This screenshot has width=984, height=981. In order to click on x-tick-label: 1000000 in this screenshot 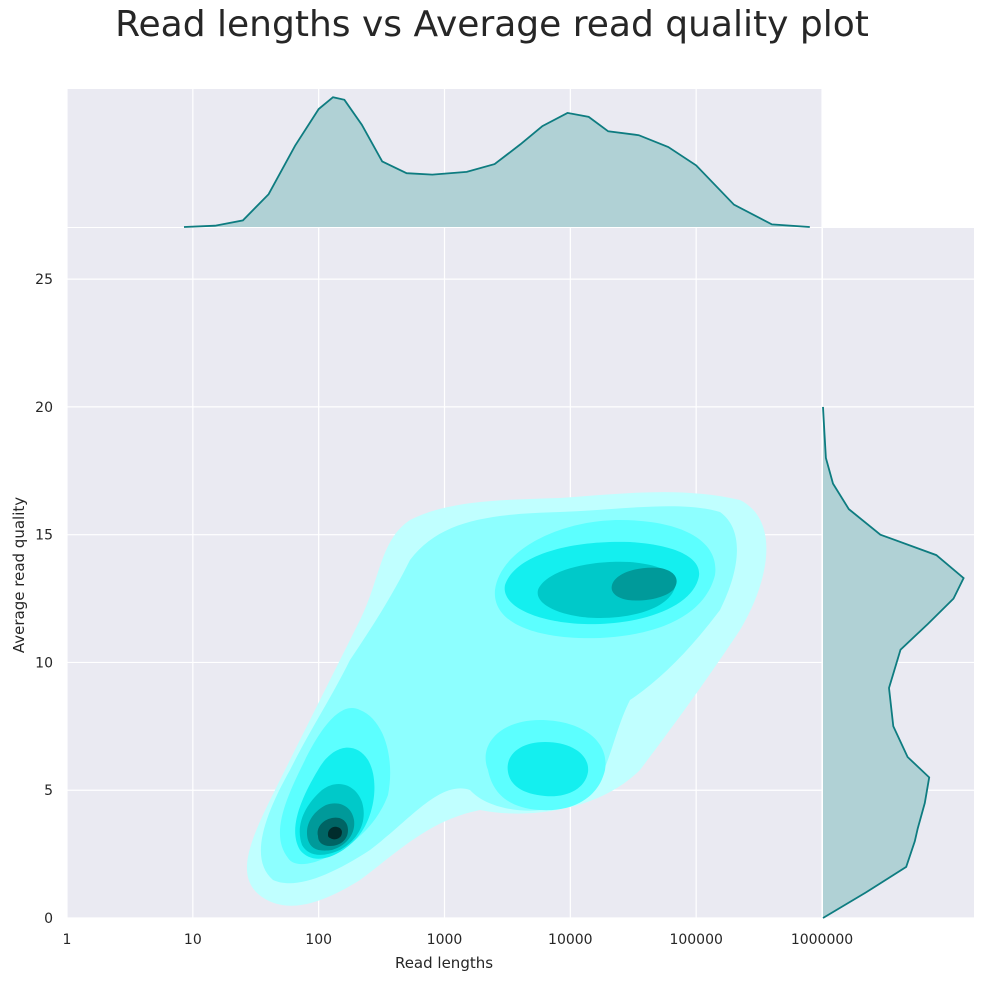, I will do `click(822, 940)`.